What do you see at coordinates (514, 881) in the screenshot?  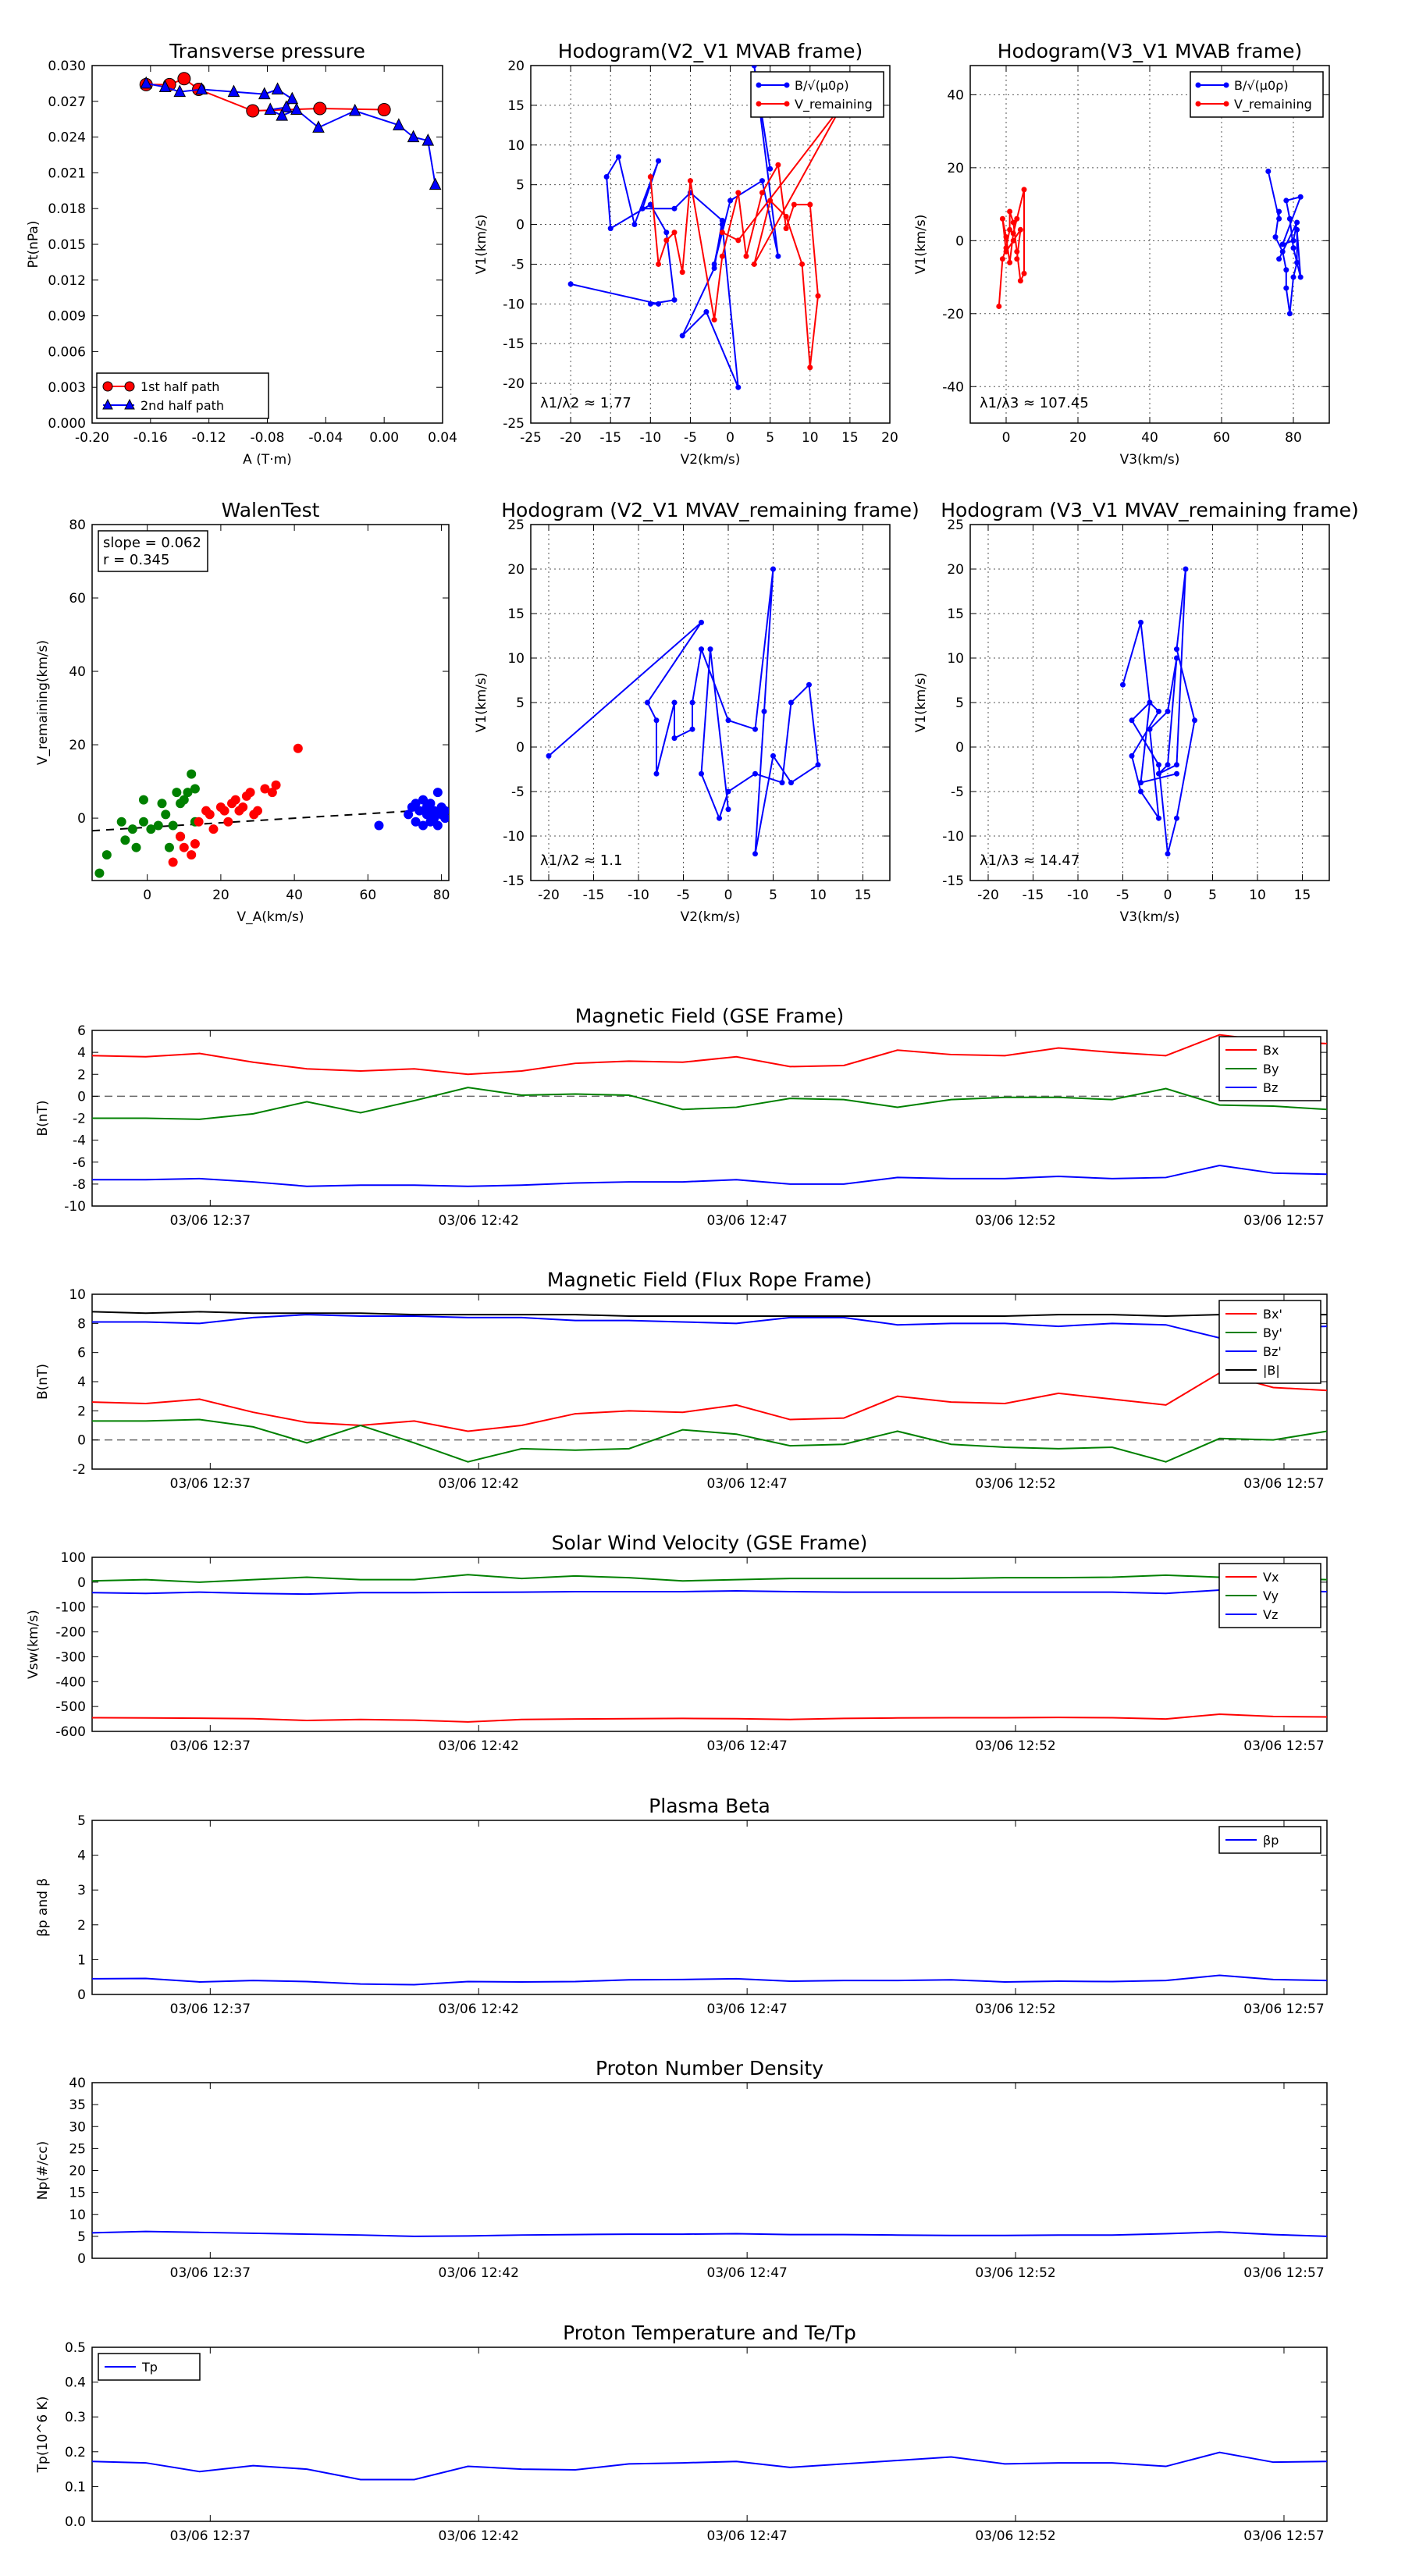 I see `y-tick-label: -15` at bounding box center [514, 881].